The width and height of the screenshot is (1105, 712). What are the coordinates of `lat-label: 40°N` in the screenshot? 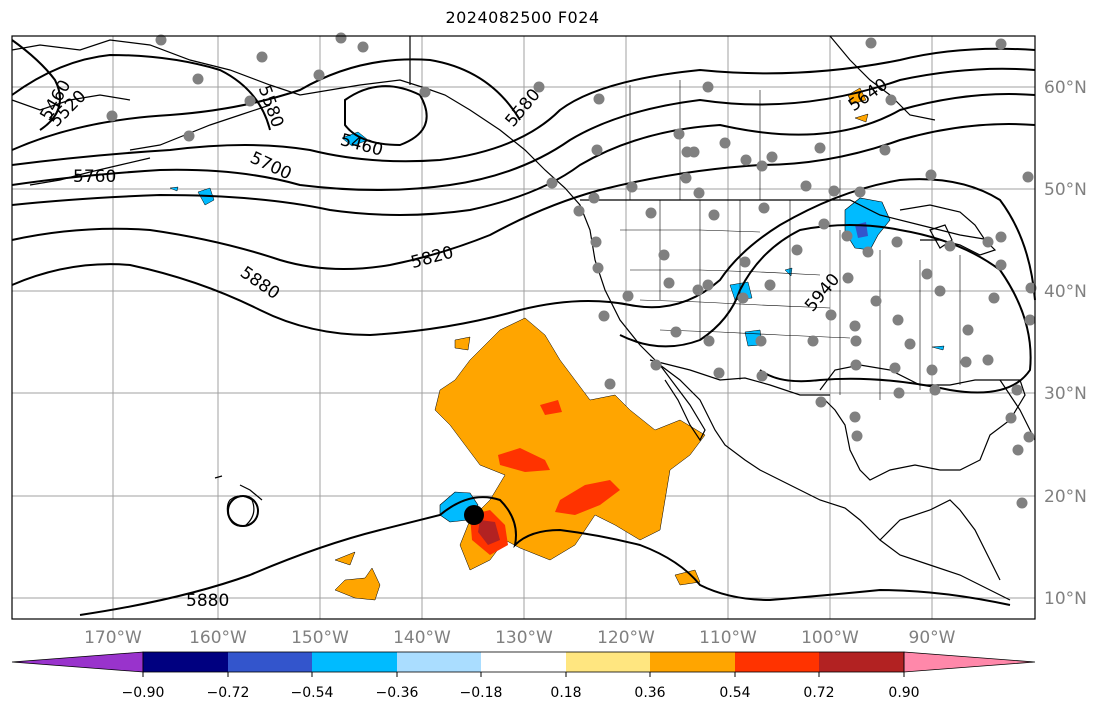 It's located at (1065, 292).